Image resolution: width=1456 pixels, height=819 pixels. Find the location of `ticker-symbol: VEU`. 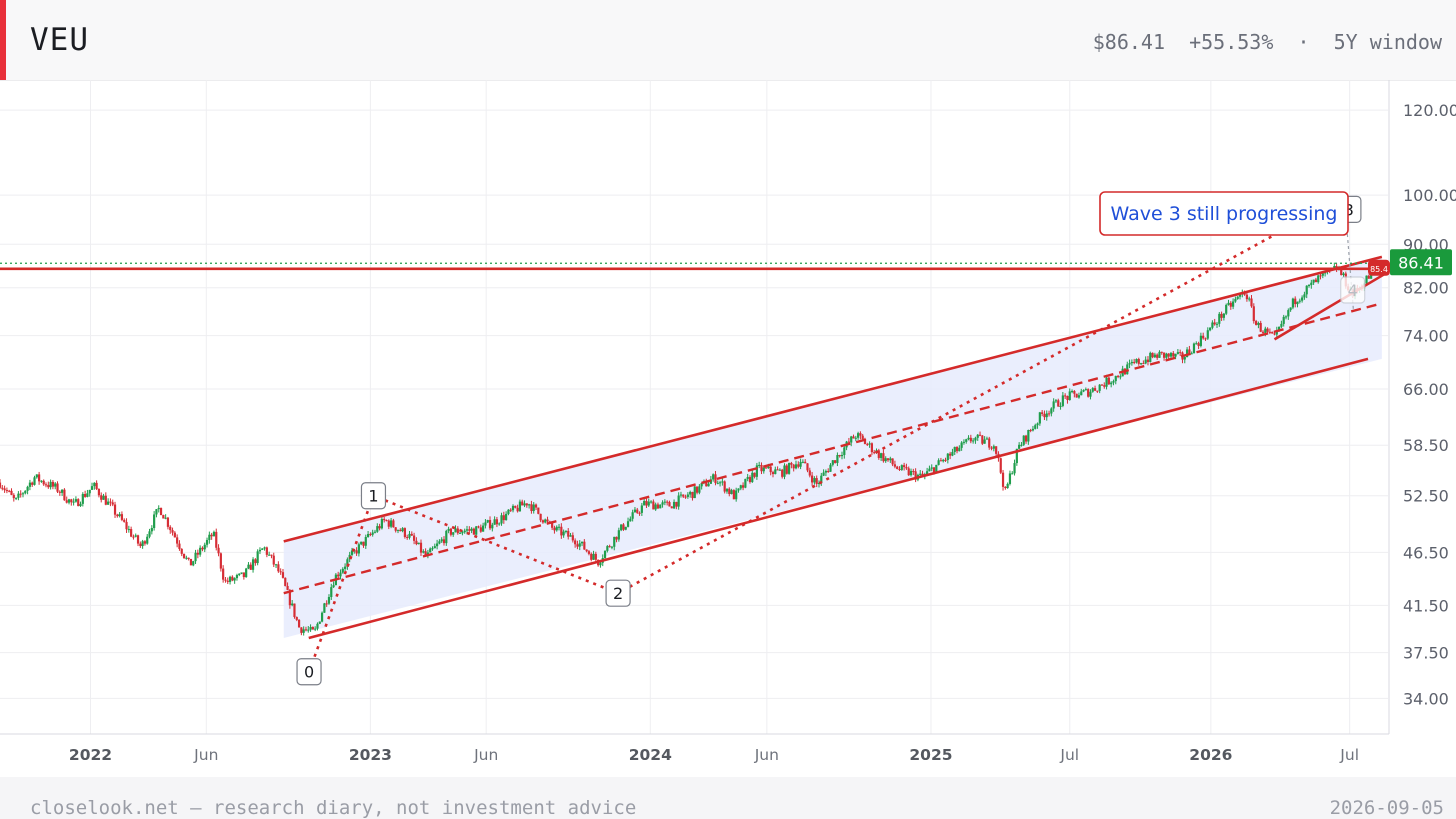

ticker-symbol: VEU is located at coordinates (59, 40).